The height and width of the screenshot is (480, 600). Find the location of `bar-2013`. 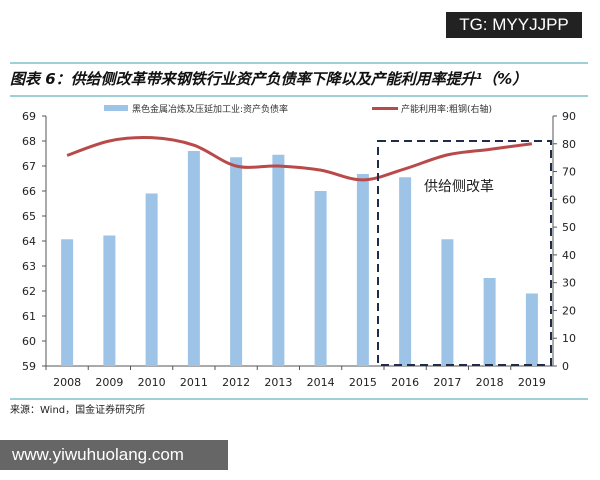

bar-2013 is located at coordinates (278, 260).